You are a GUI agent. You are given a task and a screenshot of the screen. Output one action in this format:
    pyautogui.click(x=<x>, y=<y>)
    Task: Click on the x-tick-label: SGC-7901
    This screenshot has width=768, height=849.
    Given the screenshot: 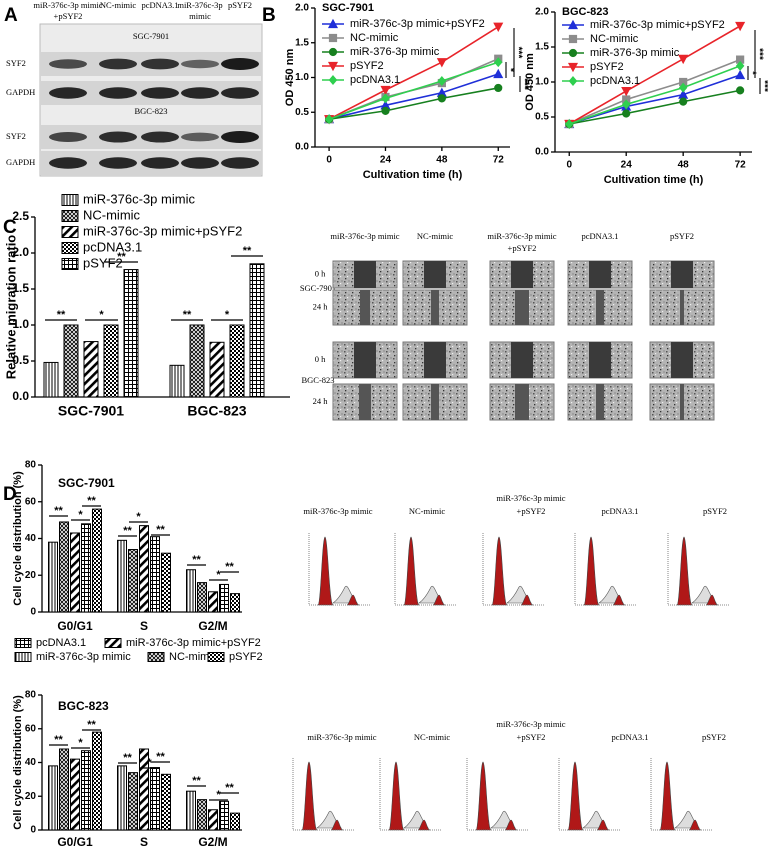 What is the action you would take?
    pyautogui.click(x=91, y=411)
    